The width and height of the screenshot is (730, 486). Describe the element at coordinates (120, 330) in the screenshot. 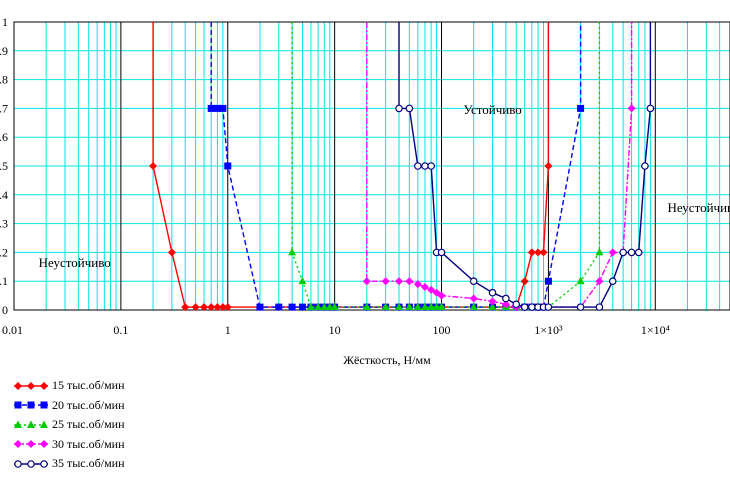

I see `x-tick-label: 0.1` at that location.